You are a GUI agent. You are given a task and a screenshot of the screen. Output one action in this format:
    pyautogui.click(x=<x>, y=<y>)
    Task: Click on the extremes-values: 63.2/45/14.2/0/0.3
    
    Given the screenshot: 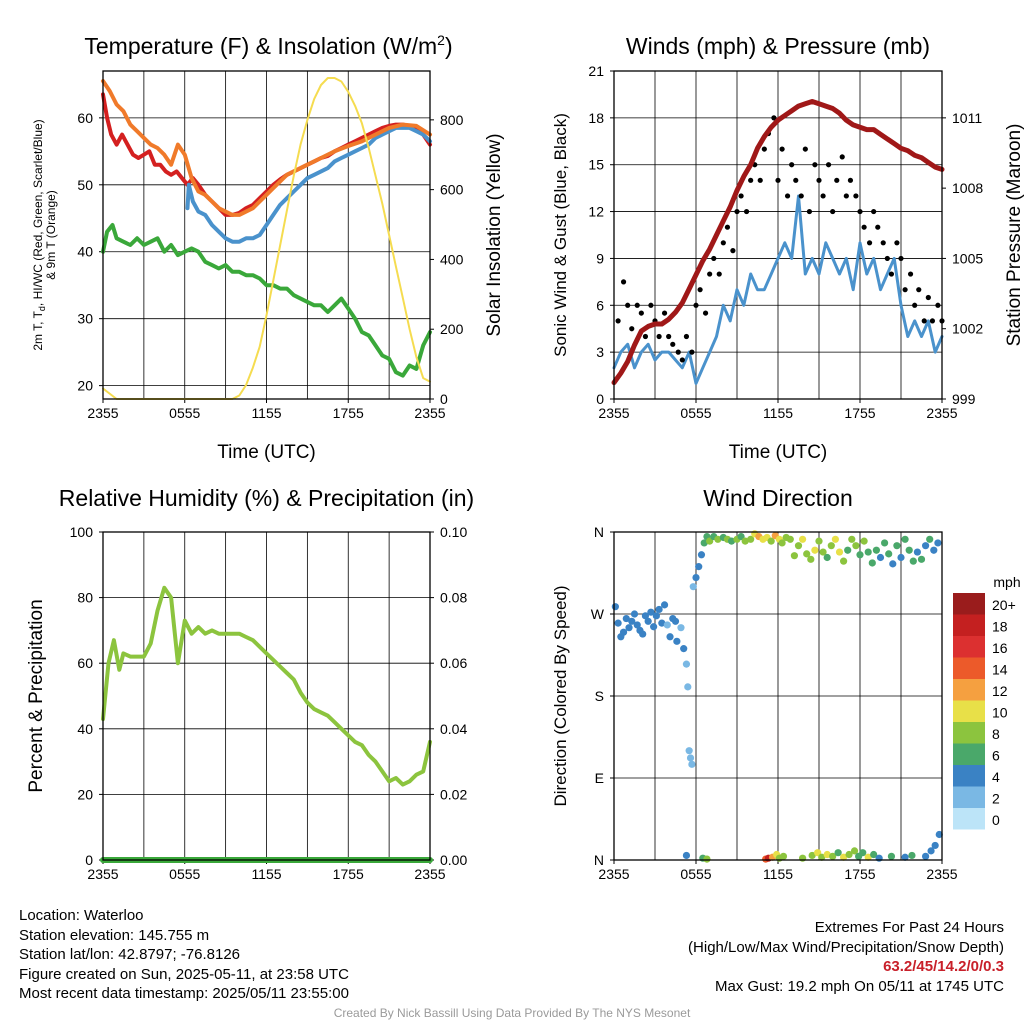 What is the action you would take?
    pyautogui.click(x=943, y=967)
    